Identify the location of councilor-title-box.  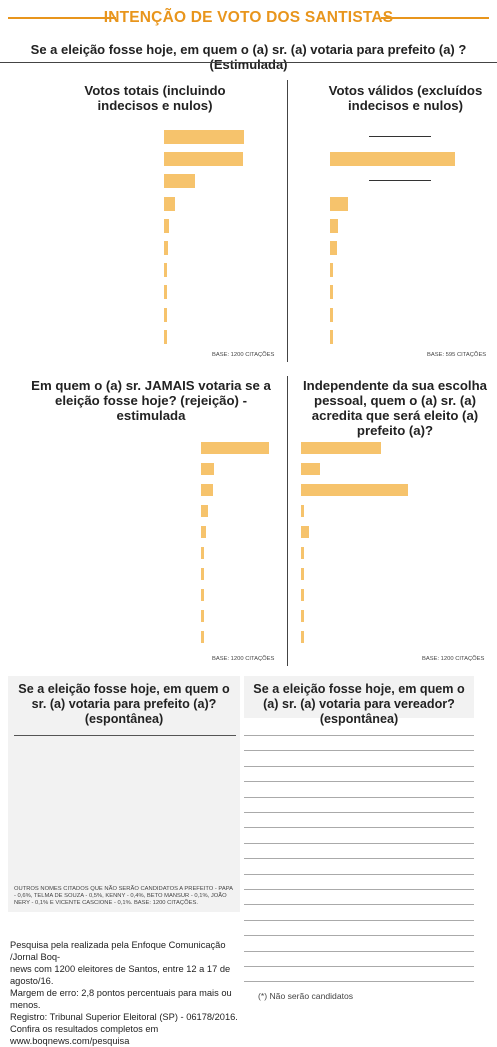
(359, 697).